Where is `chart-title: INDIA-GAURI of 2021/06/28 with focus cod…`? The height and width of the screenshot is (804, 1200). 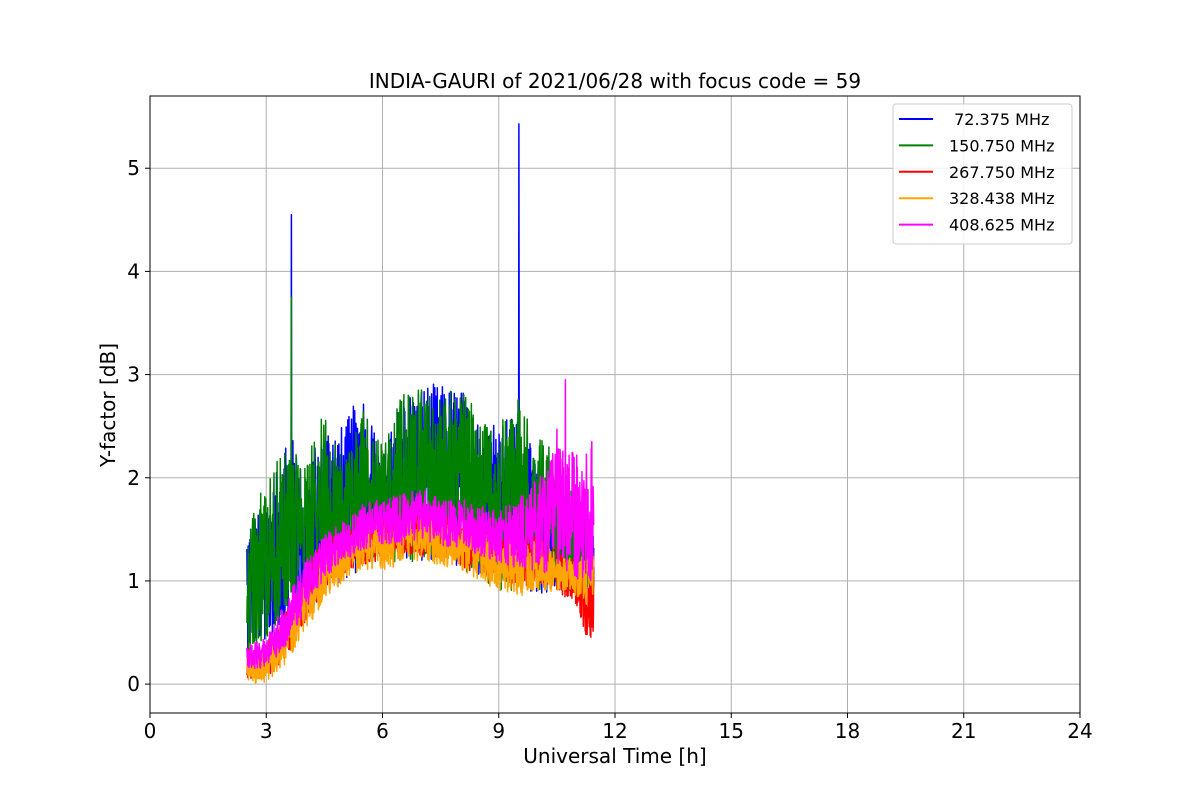
chart-title: INDIA-GAURI of 2021/06/28 with focus cod… is located at coordinates (615, 81).